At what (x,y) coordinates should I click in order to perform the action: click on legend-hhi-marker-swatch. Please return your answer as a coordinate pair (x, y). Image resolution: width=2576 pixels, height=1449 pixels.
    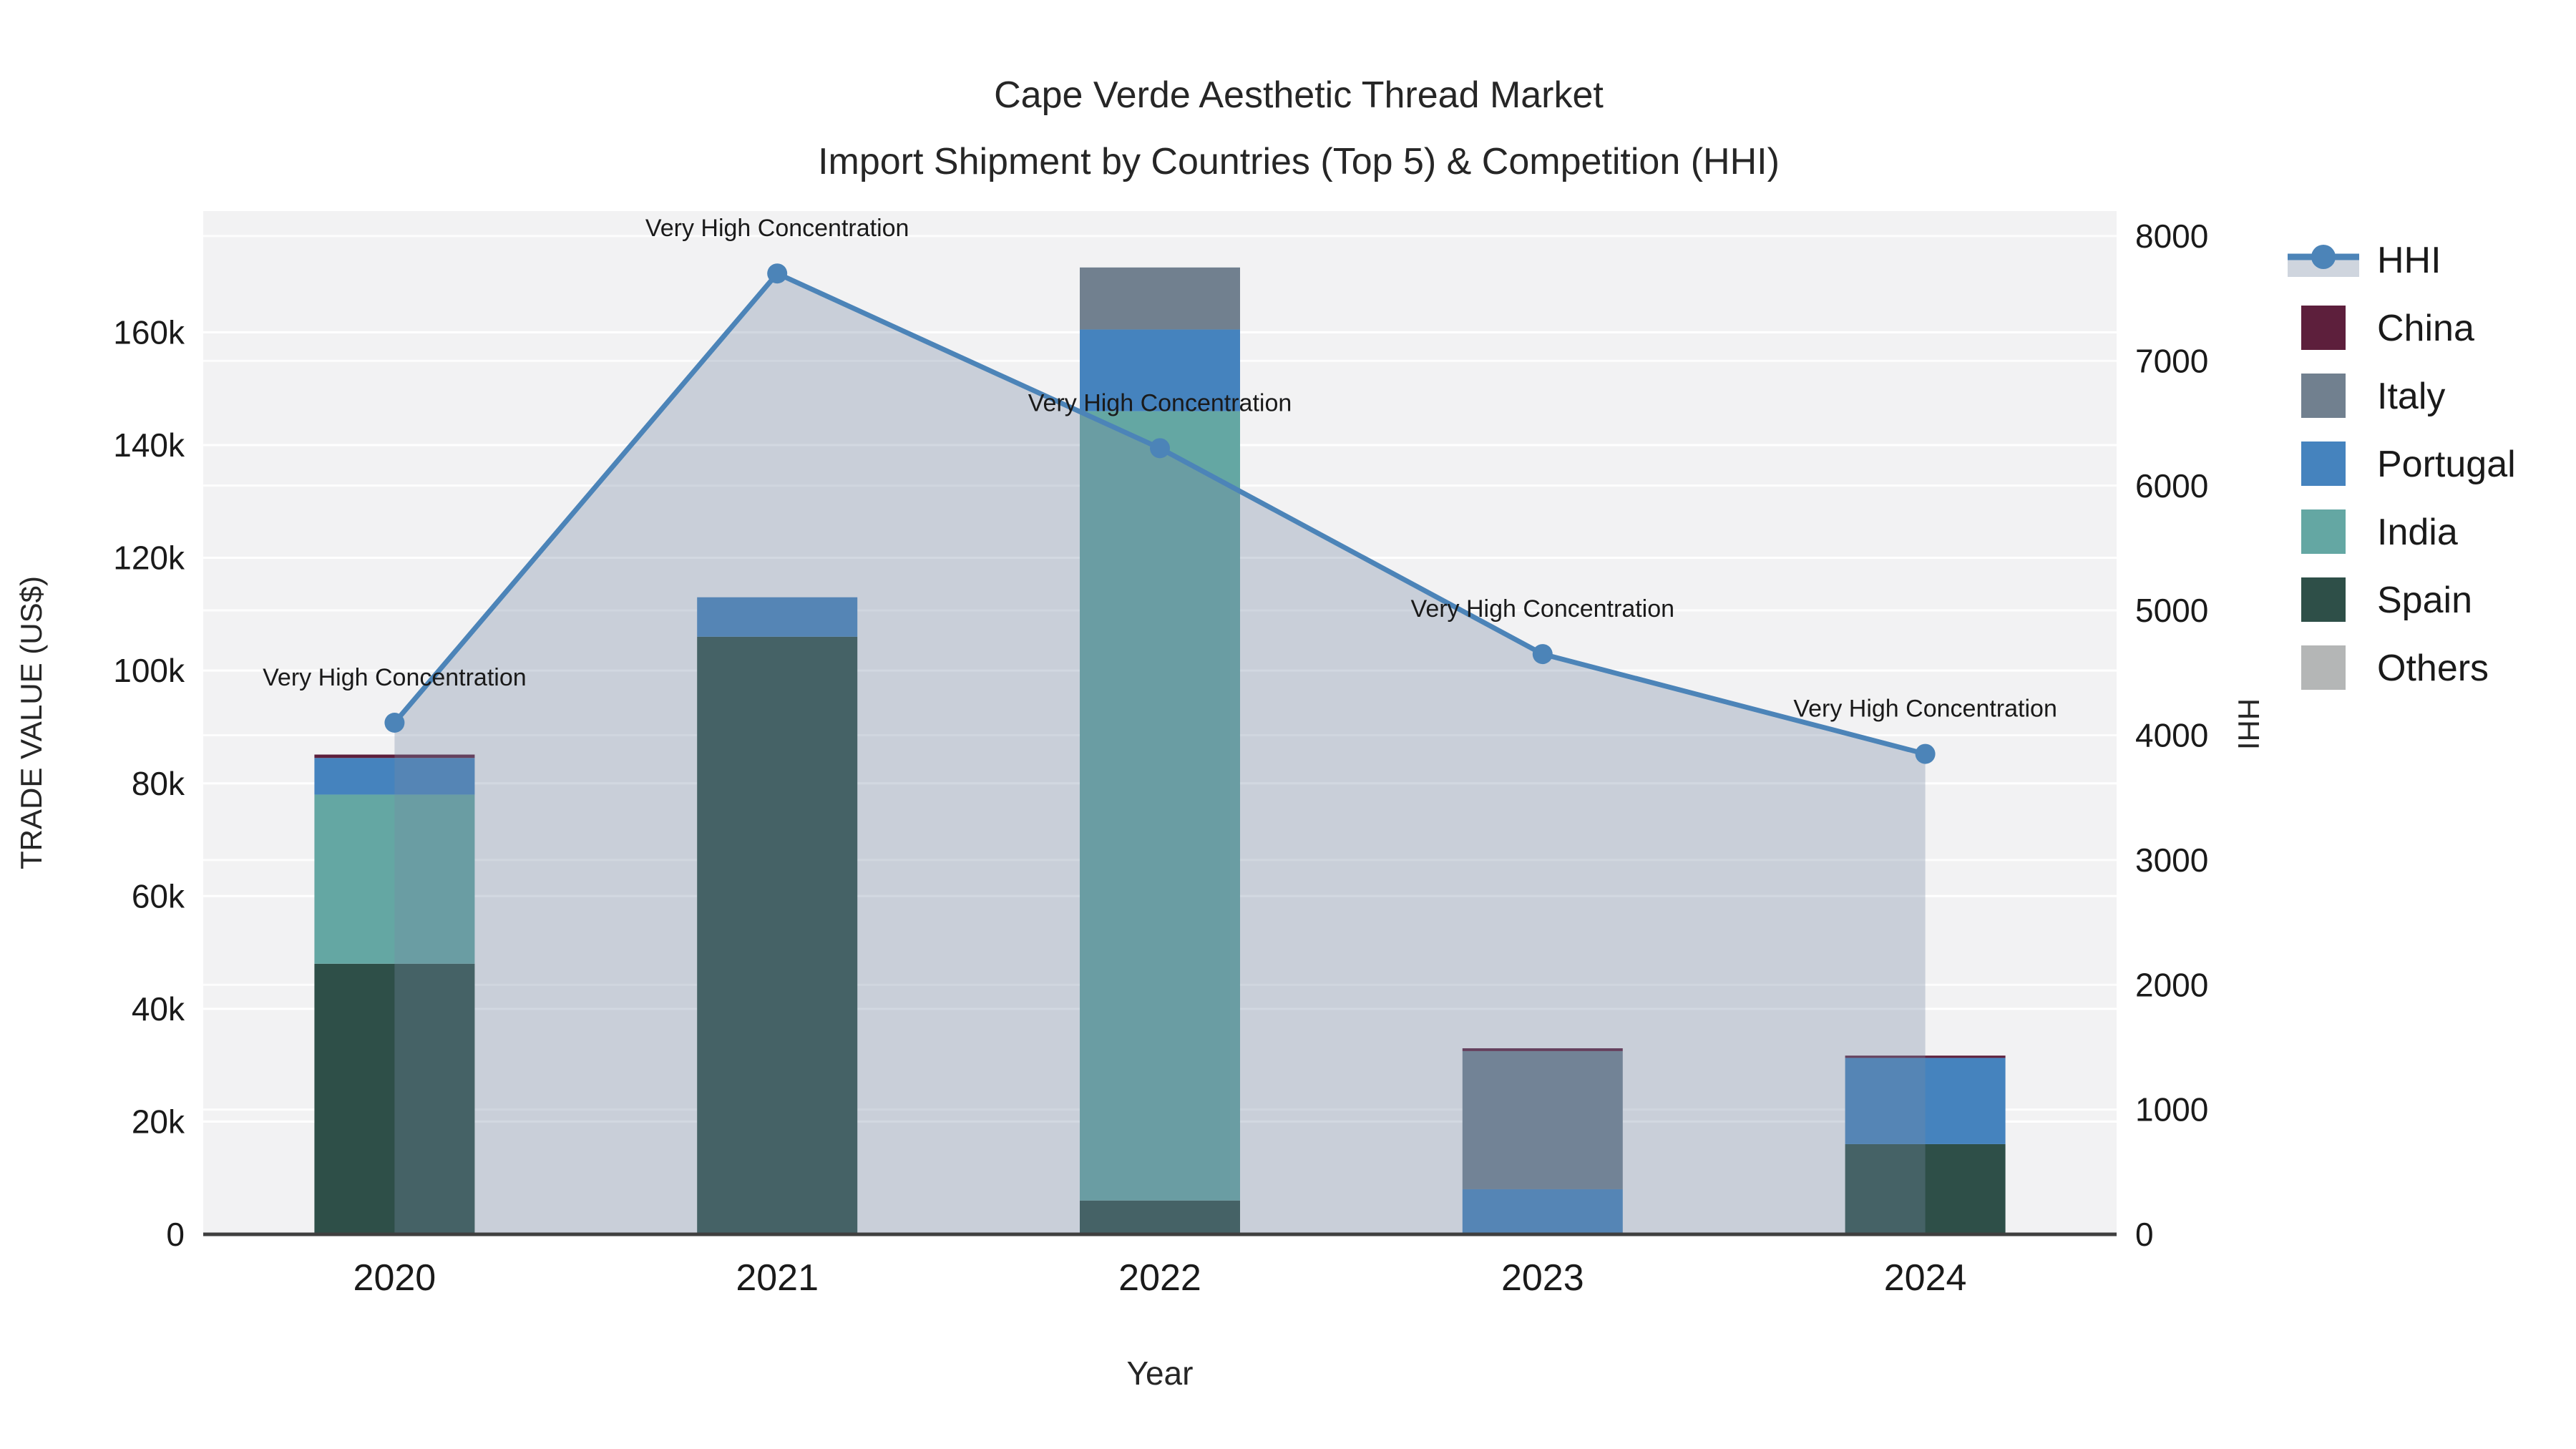
    Looking at the image, I should click on (2323, 257).